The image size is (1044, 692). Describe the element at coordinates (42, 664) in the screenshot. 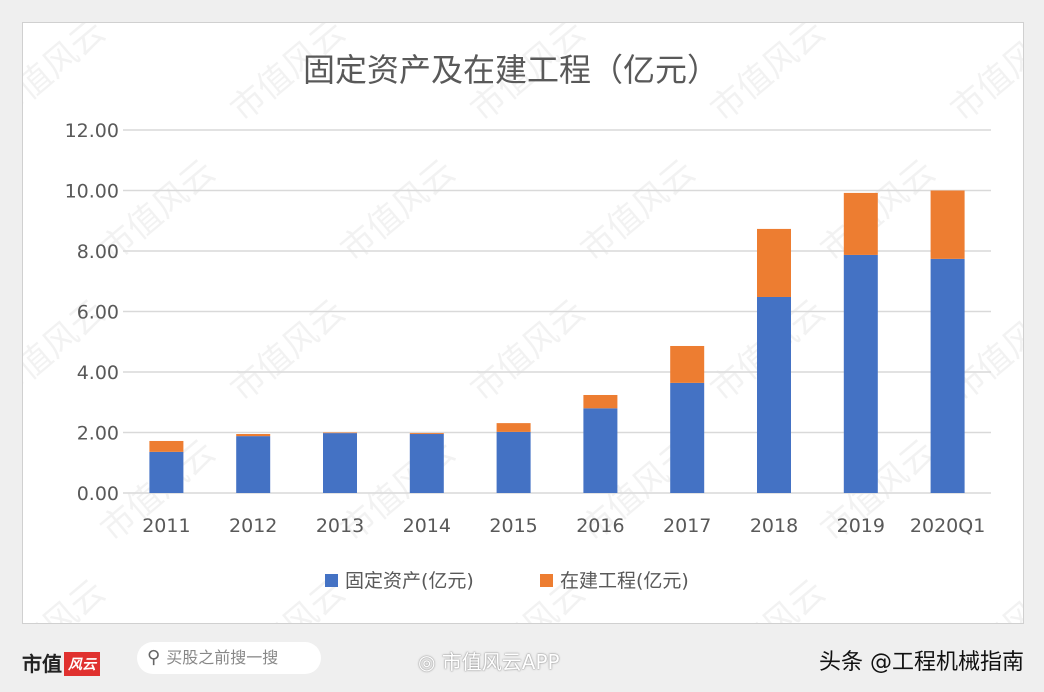

I see `logo-text: 市值` at that location.